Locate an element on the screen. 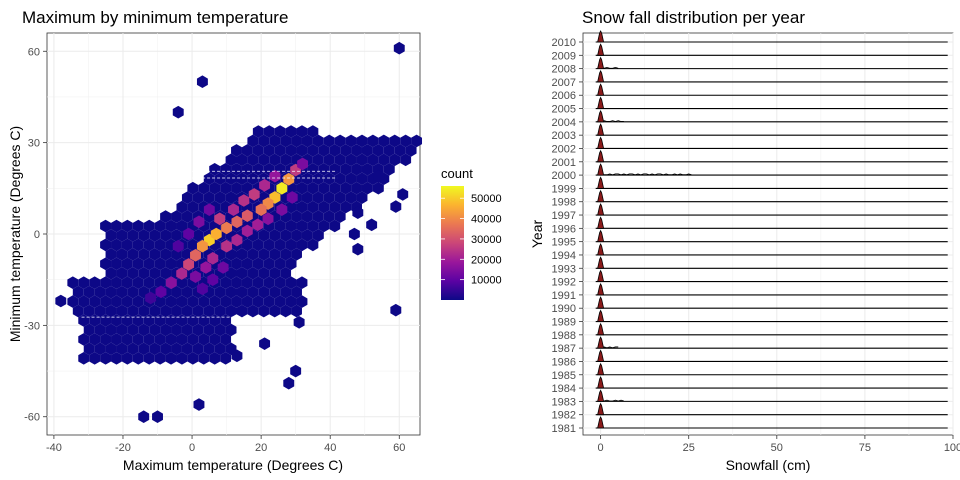 The image size is (960, 480). ridge-density-1987 is located at coordinates (601, 342).